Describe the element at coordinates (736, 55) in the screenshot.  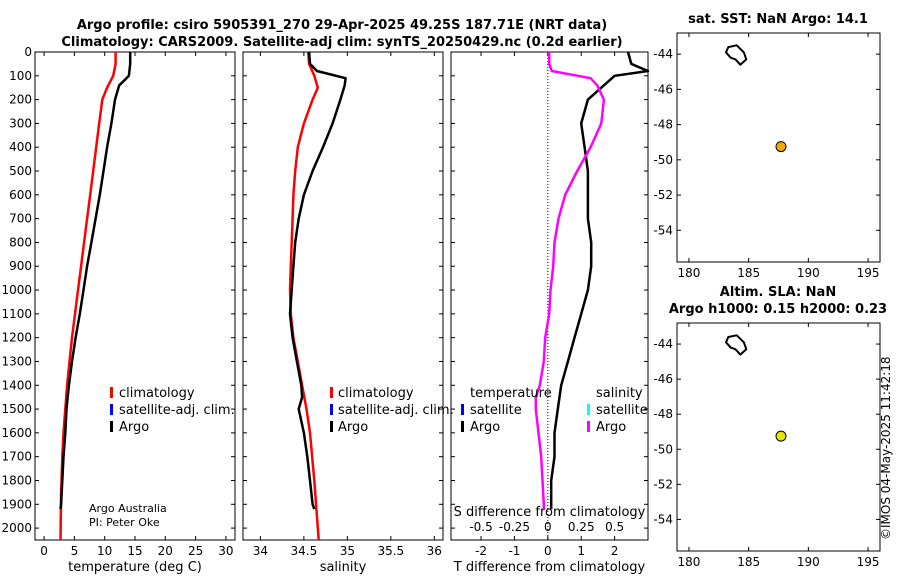
I see `coastline` at that location.